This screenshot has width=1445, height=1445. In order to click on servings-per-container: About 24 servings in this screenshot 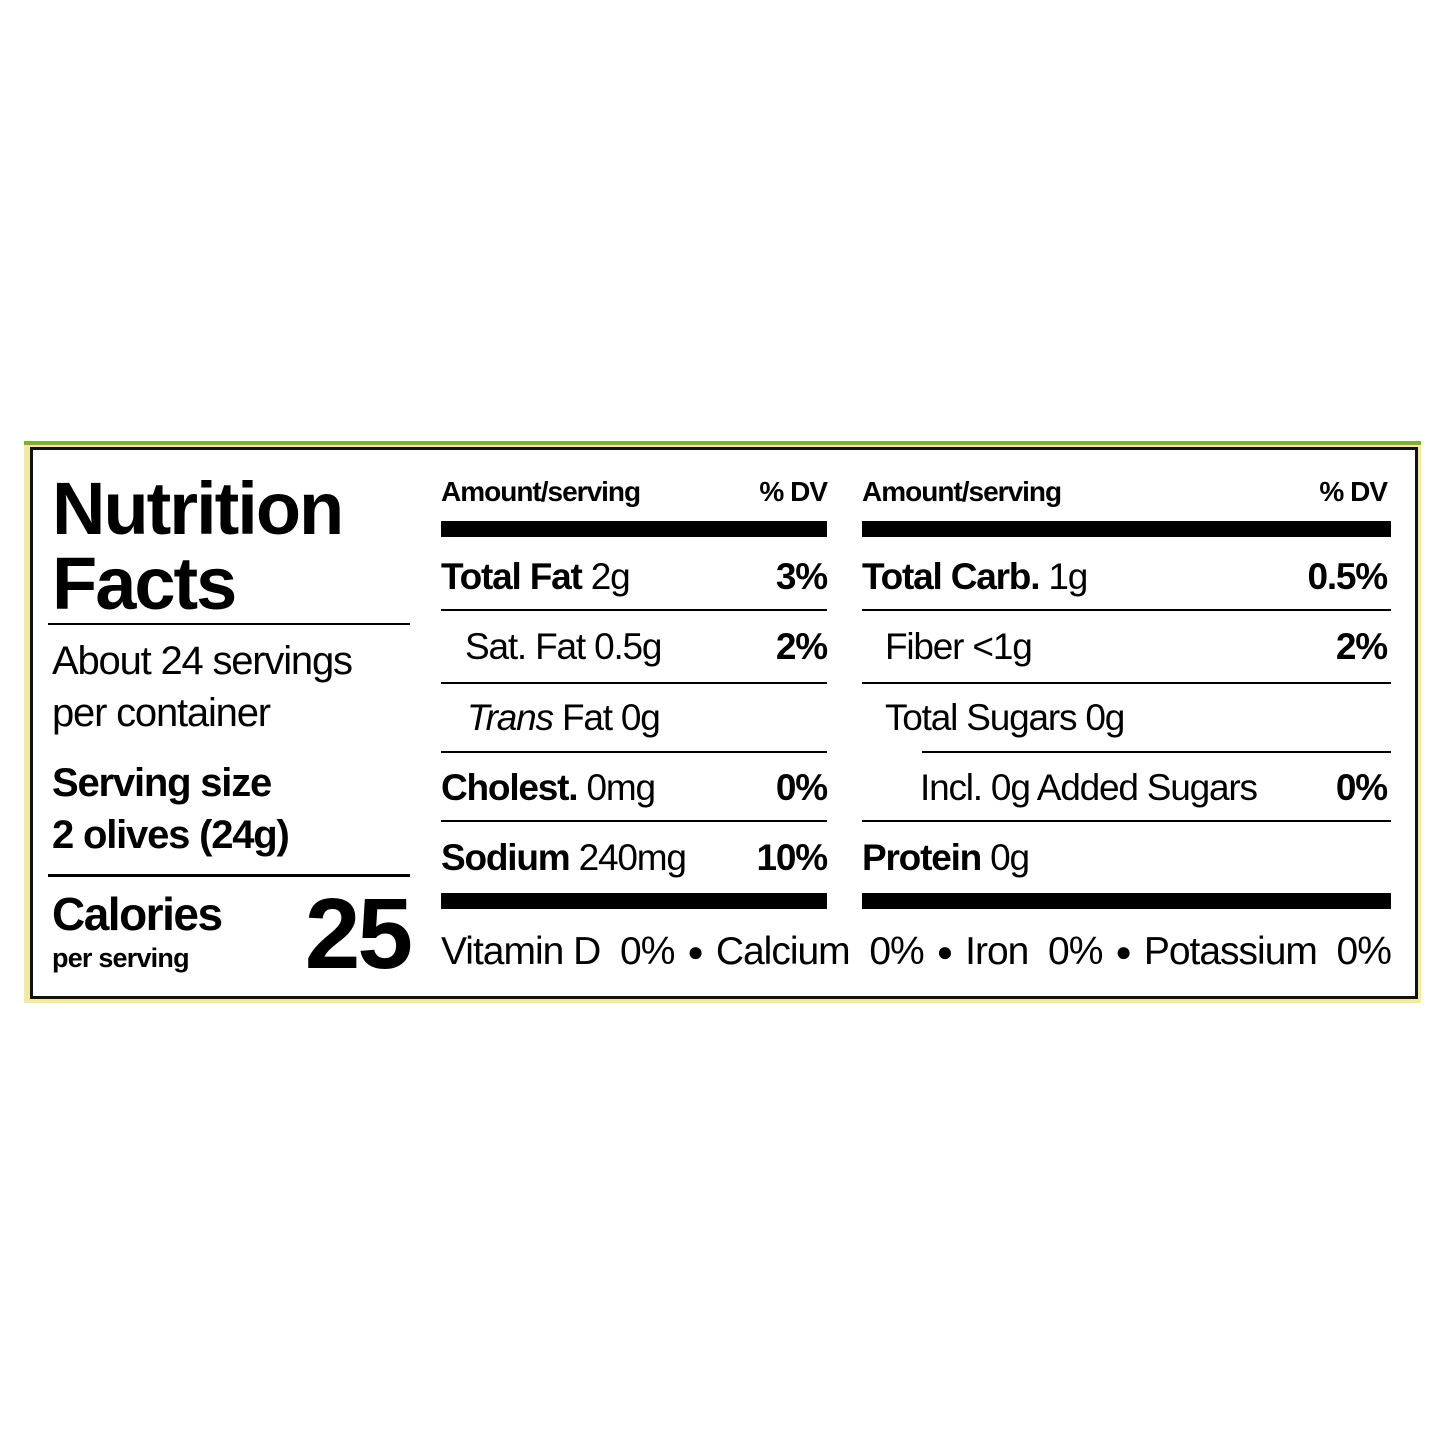, I will do `click(202, 661)`.